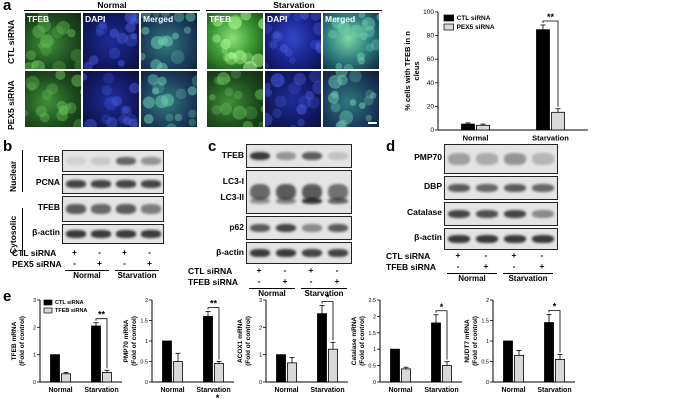 The height and width of the screenshot is (405, 698). What do you see at coordinates (431, 59) in the screenshot?
I see `y-tick-label: 60` at bounding box center [431, 59].